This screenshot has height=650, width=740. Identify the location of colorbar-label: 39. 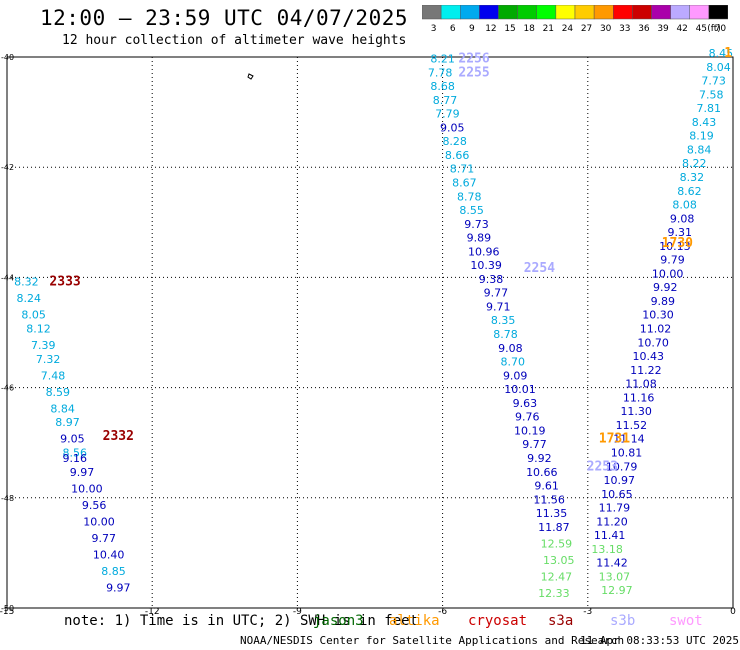
(663, 29).